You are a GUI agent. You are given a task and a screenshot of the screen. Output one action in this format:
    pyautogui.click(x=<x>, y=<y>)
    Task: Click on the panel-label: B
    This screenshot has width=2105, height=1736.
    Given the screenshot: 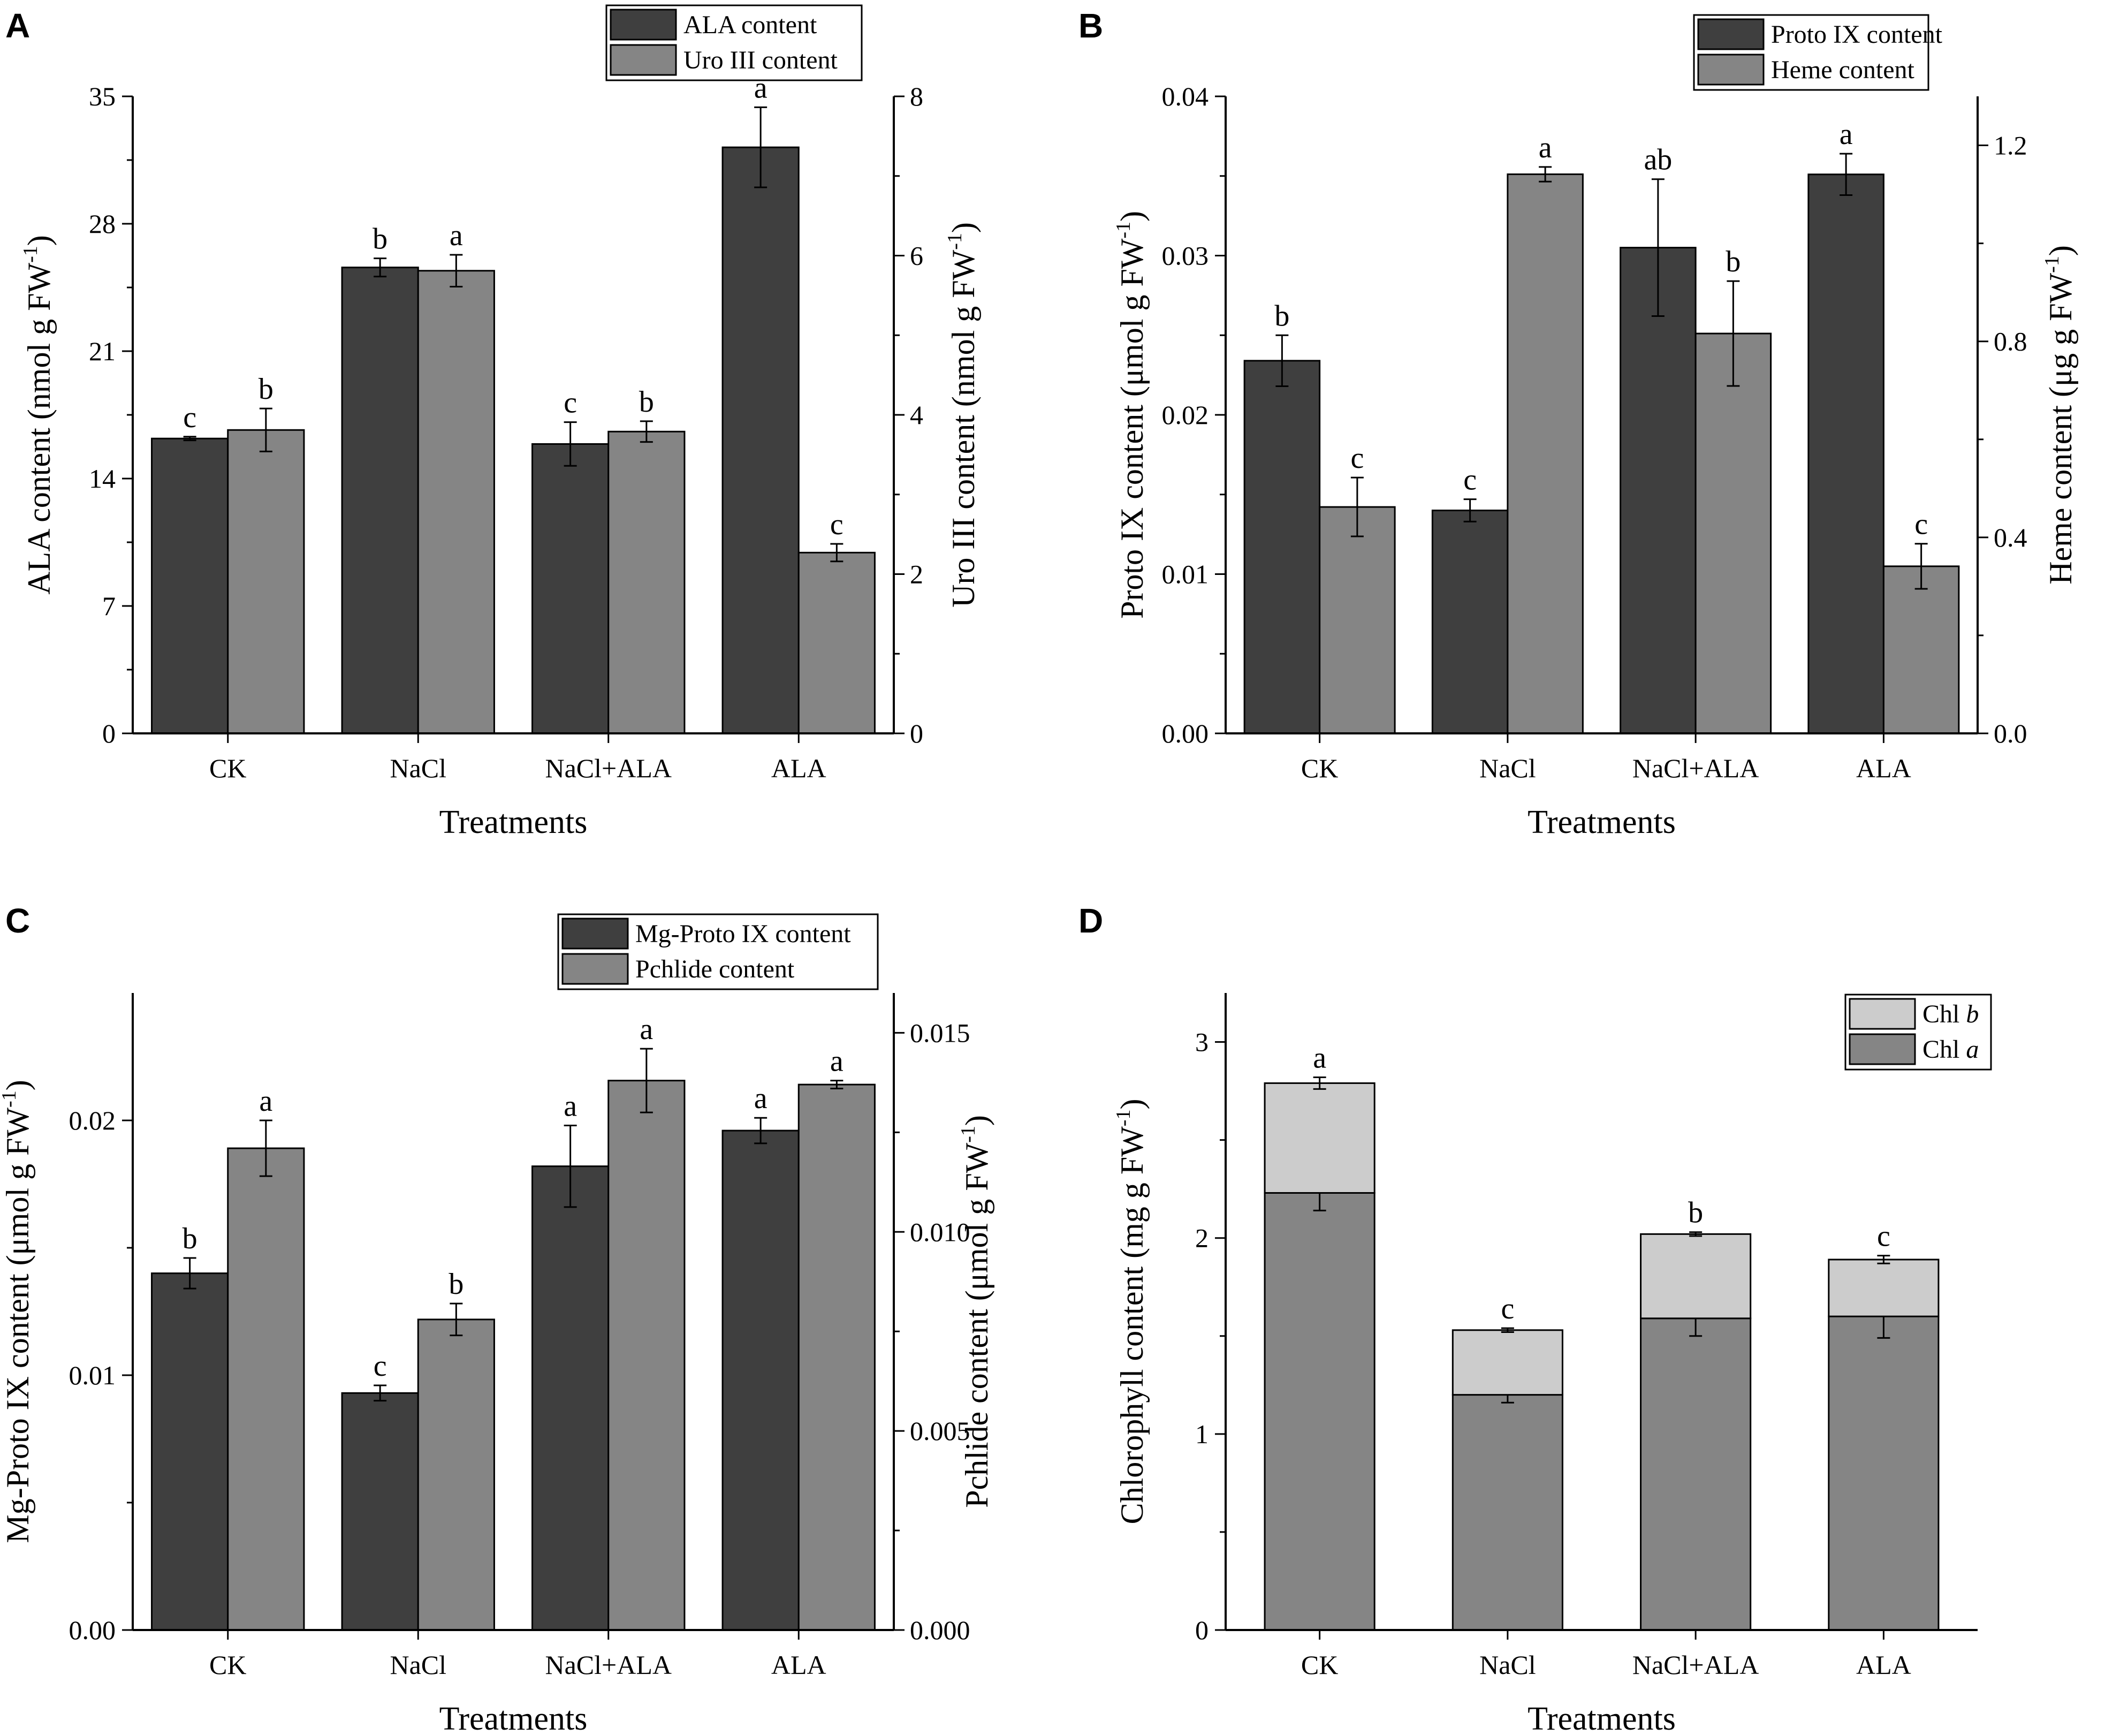 What is the action you would take?
    pyautogui.click(x=1090, y=25)
    